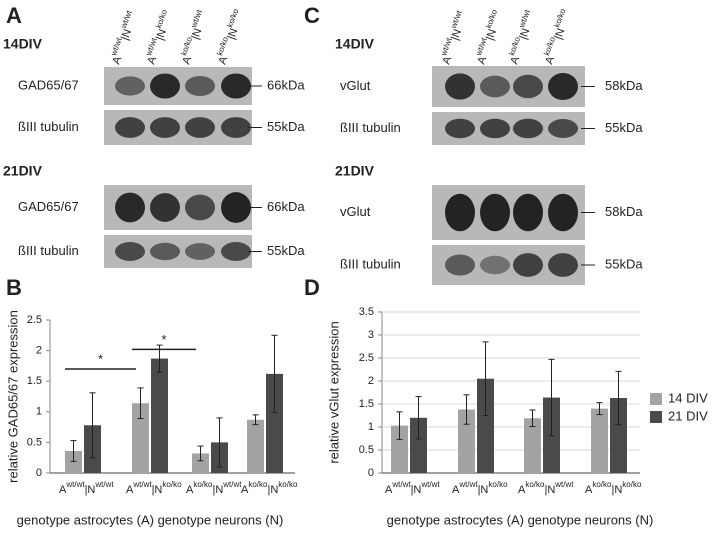  Describe the element at coordinates (14, 15) in the screenshot. I see `panel-letter: A` at that location.